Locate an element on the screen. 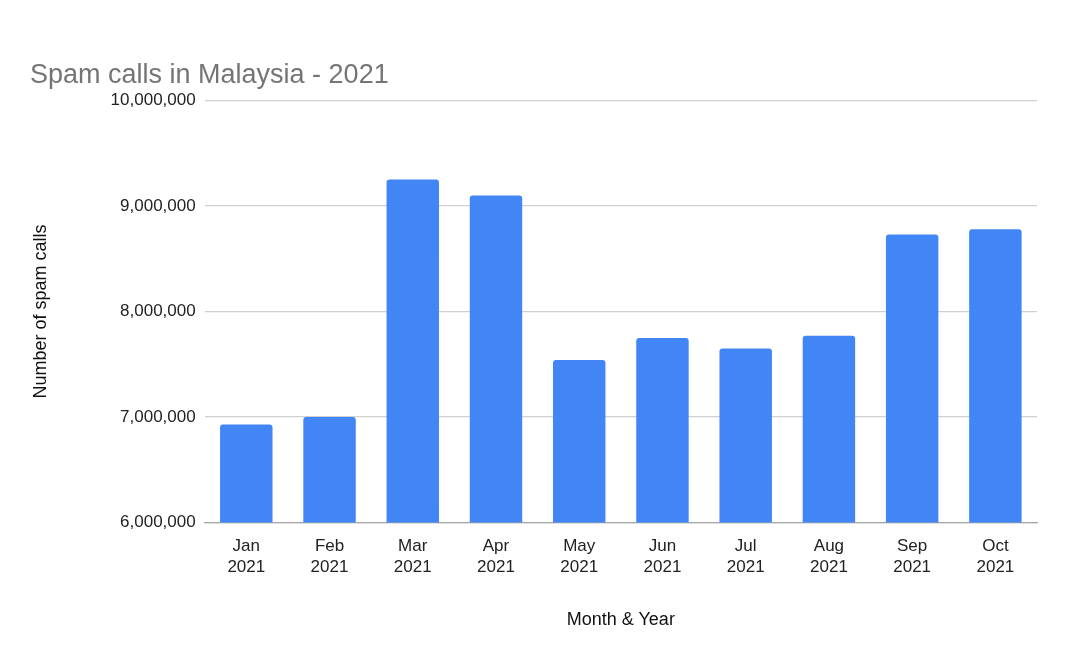 This screenshot has height=661, width=1068. x-tick-label: Oct 2021 is located at coordinates (995, 556).